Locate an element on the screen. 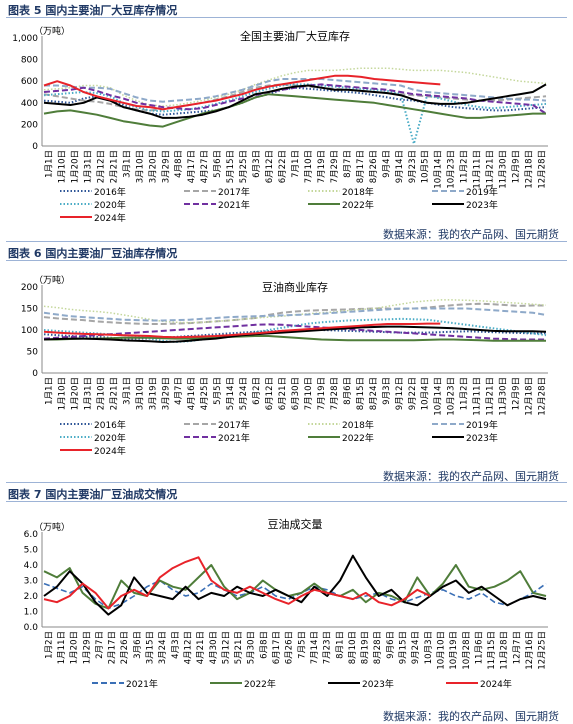  x-tick-label: 9月3日 is located at coordinates (387, 391).